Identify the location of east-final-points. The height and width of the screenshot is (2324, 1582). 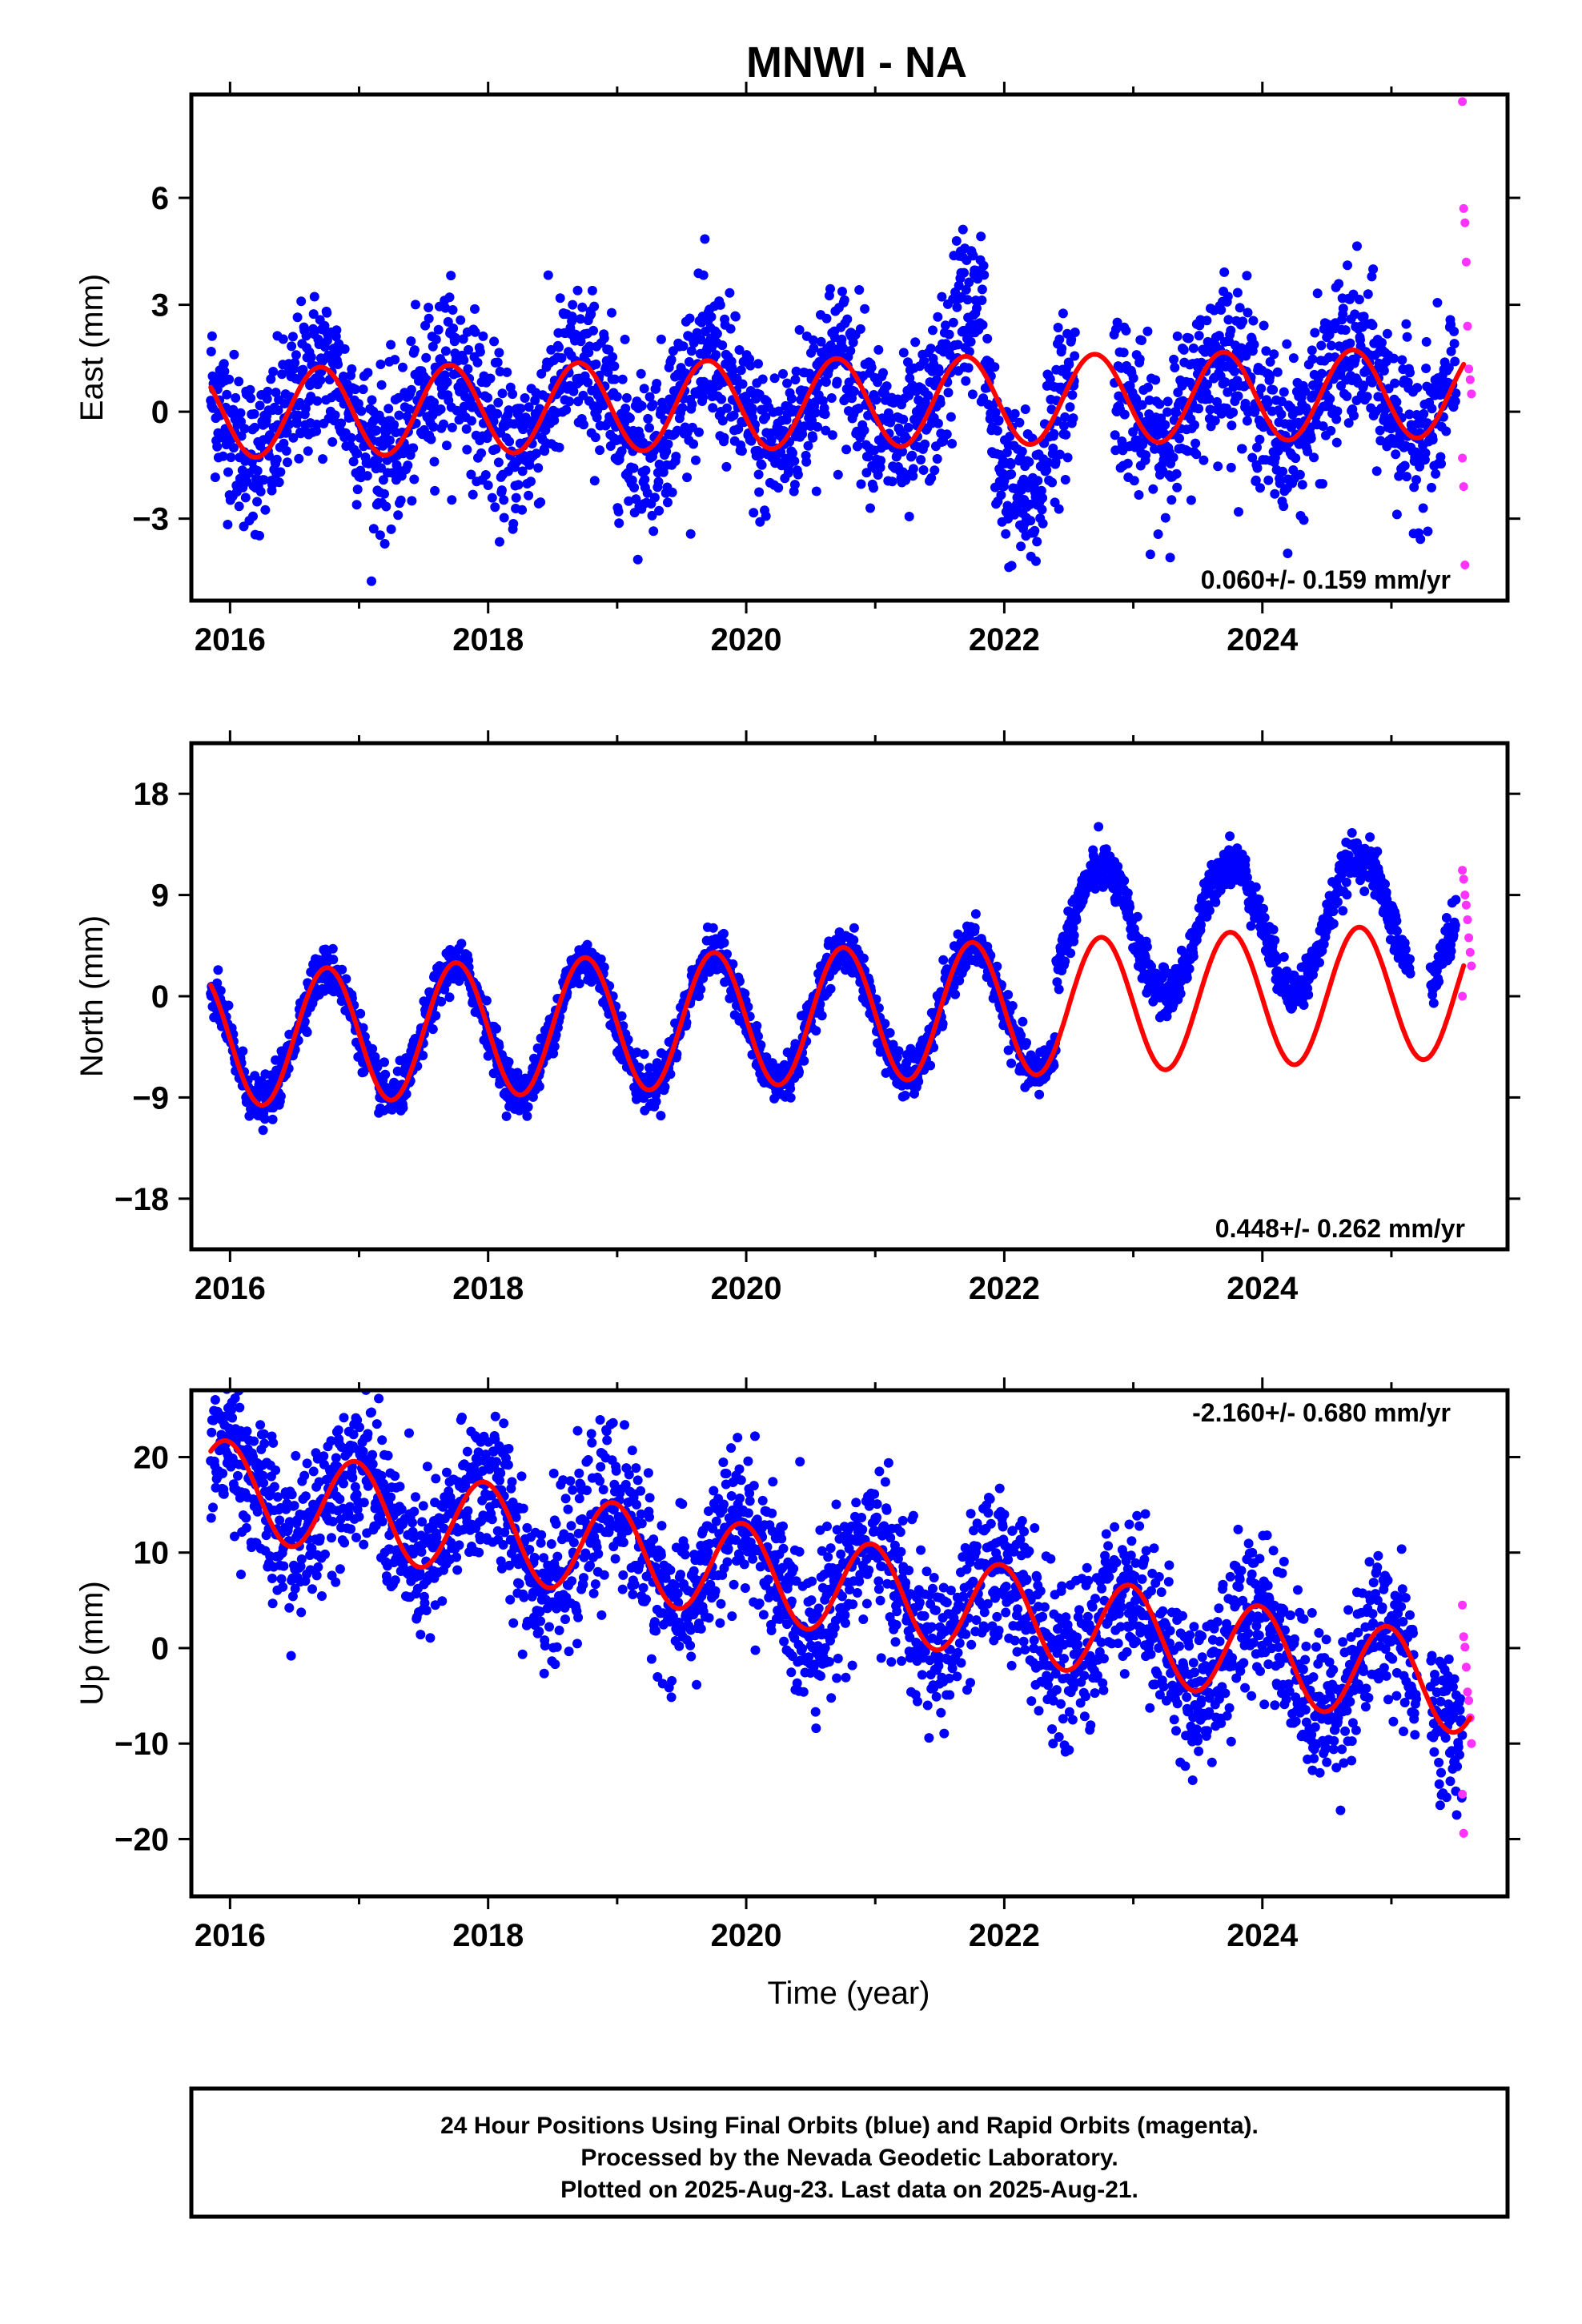
(833, 405).